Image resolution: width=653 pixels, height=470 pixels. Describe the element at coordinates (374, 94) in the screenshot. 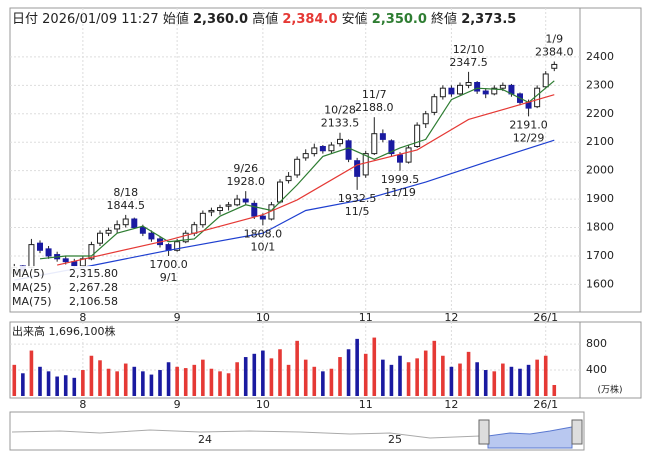

I see `annotation-date: 11/7` at that location.